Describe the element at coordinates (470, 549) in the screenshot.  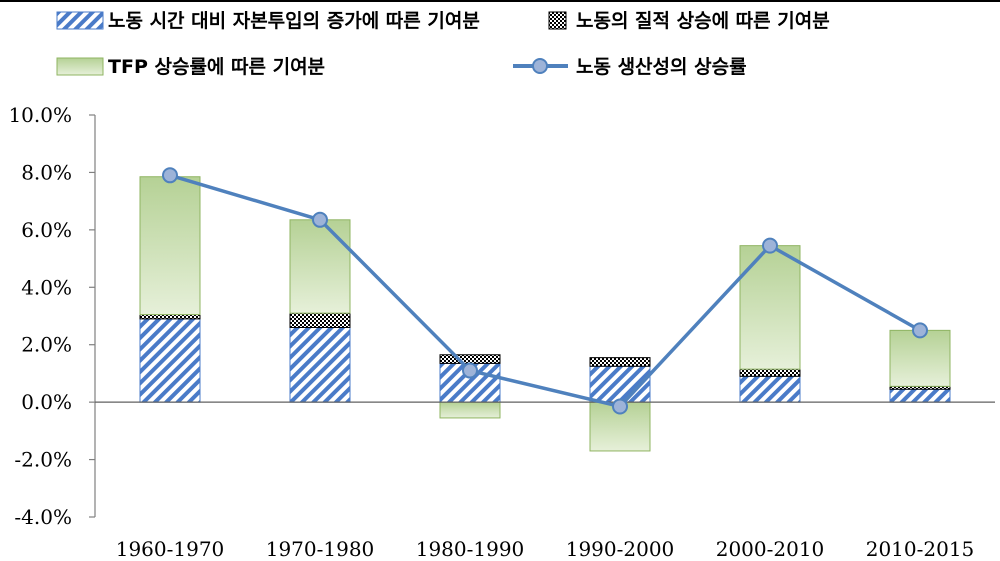
I see `x-tick-label: 1980-1990` at that location.